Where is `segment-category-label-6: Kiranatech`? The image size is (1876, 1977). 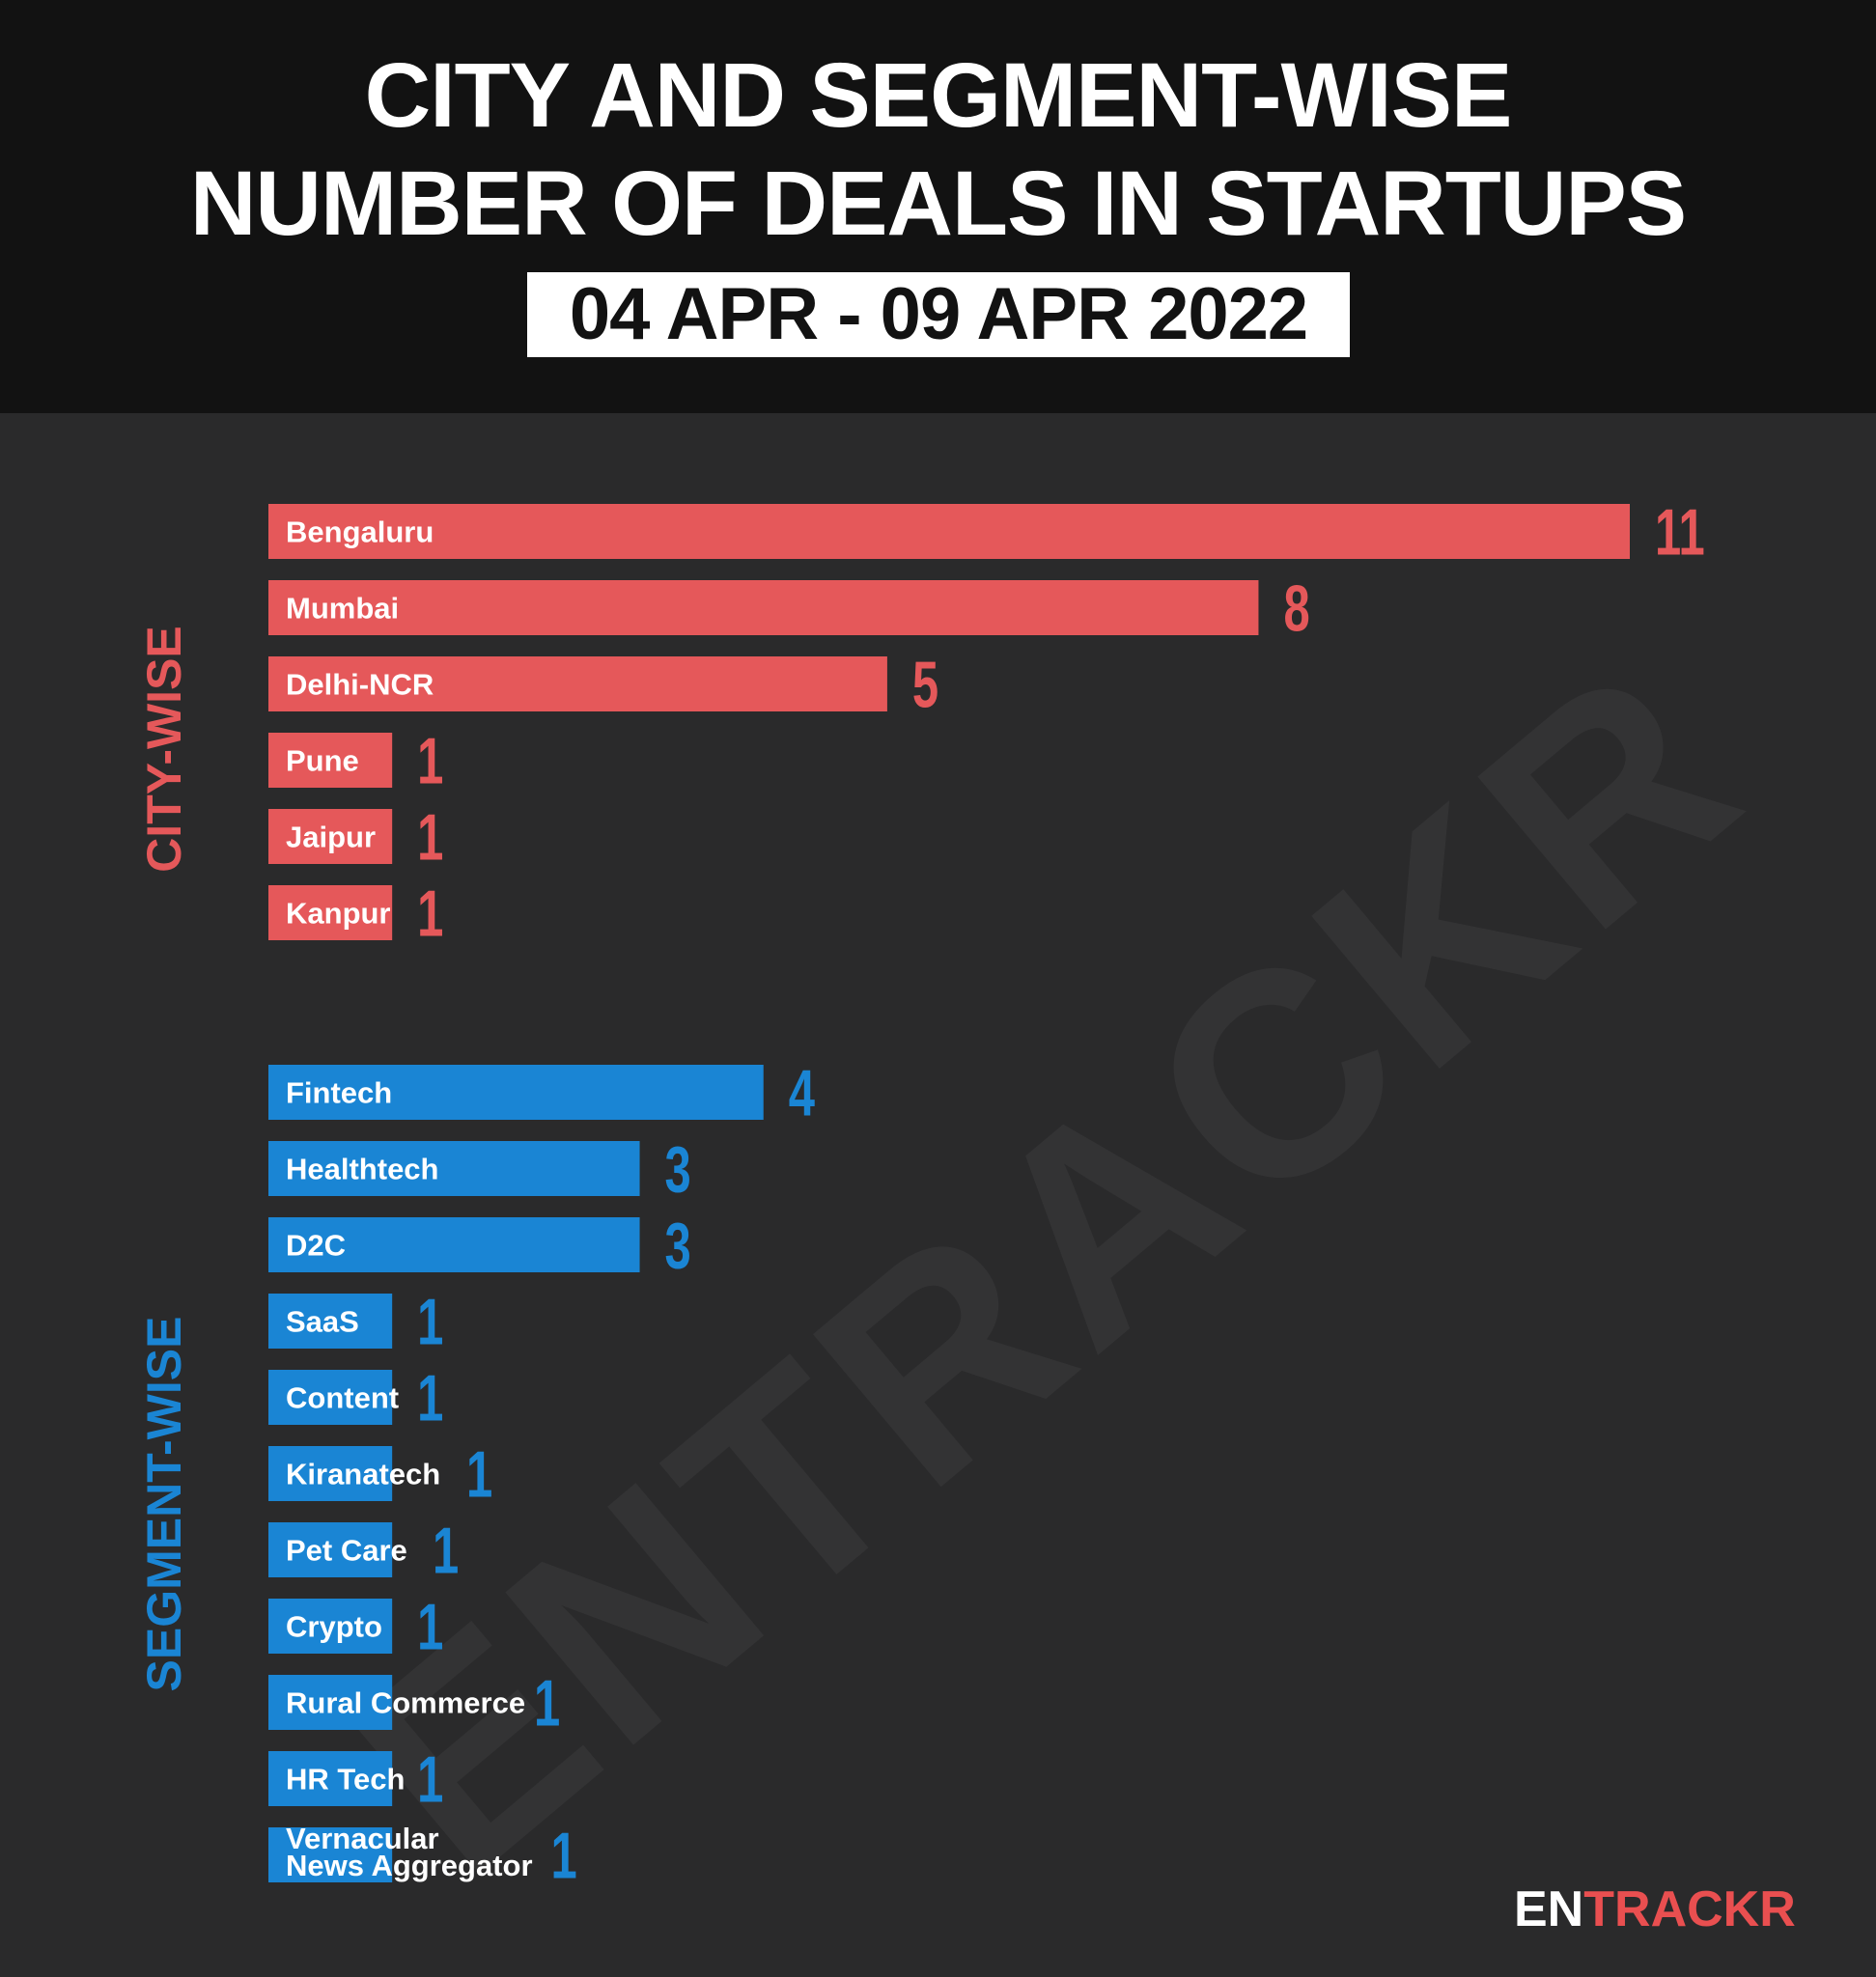 segment-category-label-6: Kiranatech is located at coordinates (363, 1475).